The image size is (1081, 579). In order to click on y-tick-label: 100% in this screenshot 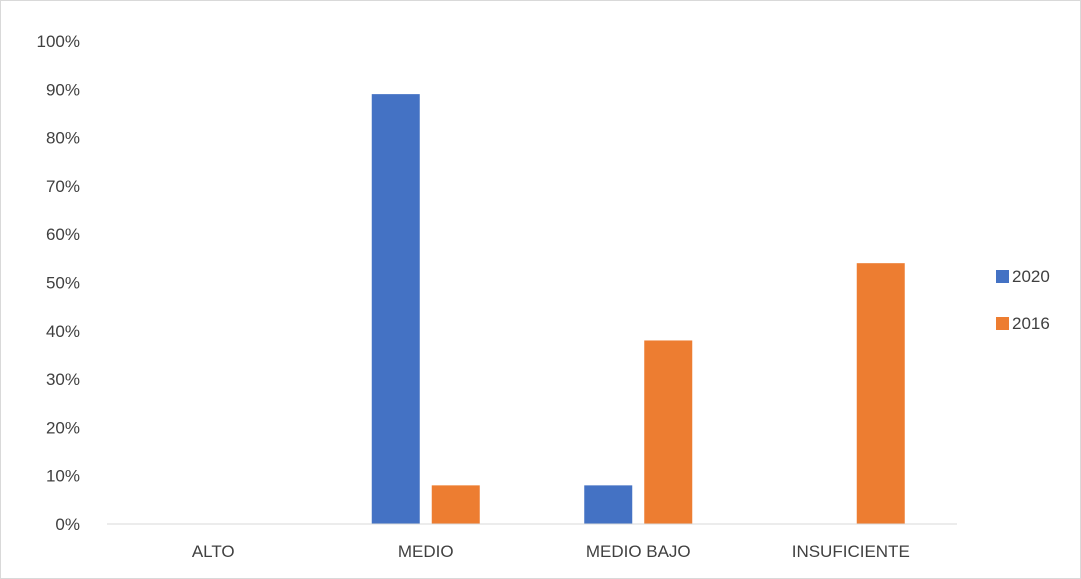, I will do `click(58, 41)`.